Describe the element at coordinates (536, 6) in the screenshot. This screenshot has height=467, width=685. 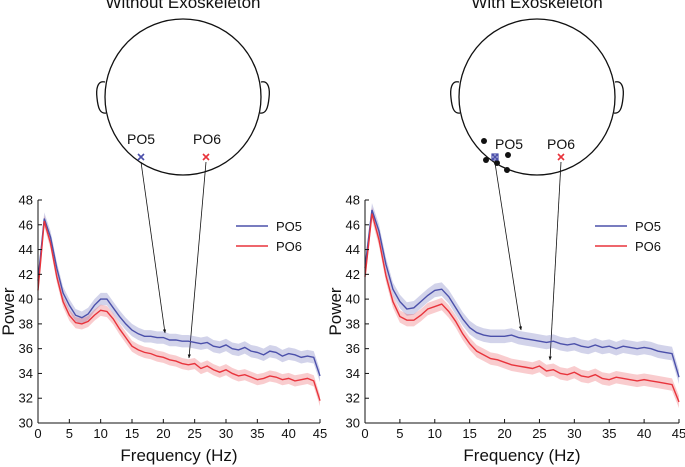
I see `panel-title: With Exoskeleton` at that location.